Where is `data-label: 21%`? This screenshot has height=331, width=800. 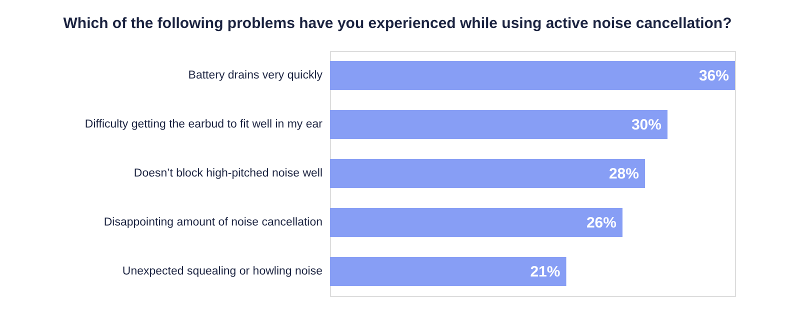 data-label: 21% is located at coordinates (545, 272).